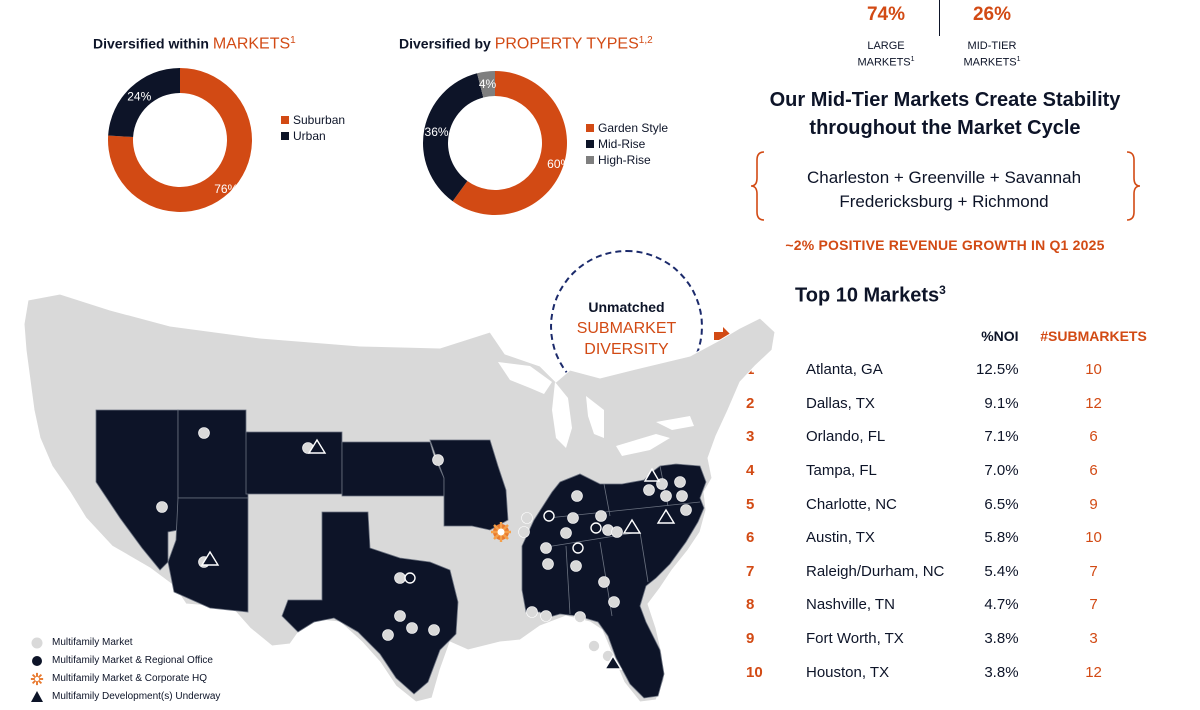 Image resolution: width=1200 pixels, height=710 pixels. What do you see at coordinates (626, 307) in the screenshot?
I see `badge-line1: Unmatched` at bounding box center [626, 307].